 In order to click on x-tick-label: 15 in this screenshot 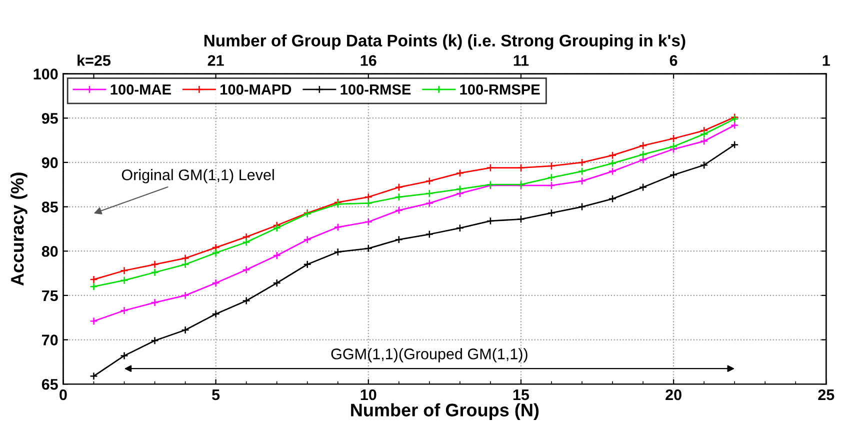, I will do `click(521, 395)`.